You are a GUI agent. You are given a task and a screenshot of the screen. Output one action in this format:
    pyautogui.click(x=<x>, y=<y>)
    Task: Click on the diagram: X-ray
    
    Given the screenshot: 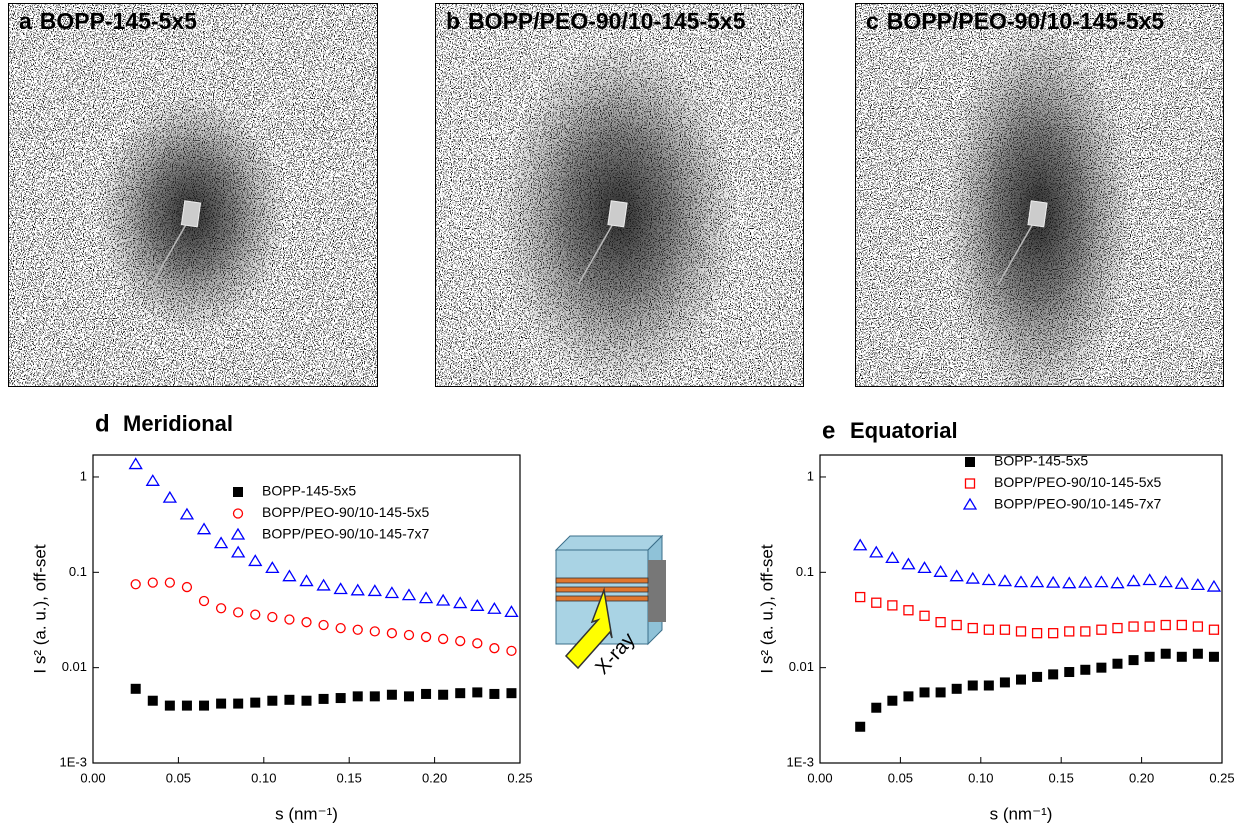 What is the action you would take?
    pyautogui.click(x=610, y=606)
    